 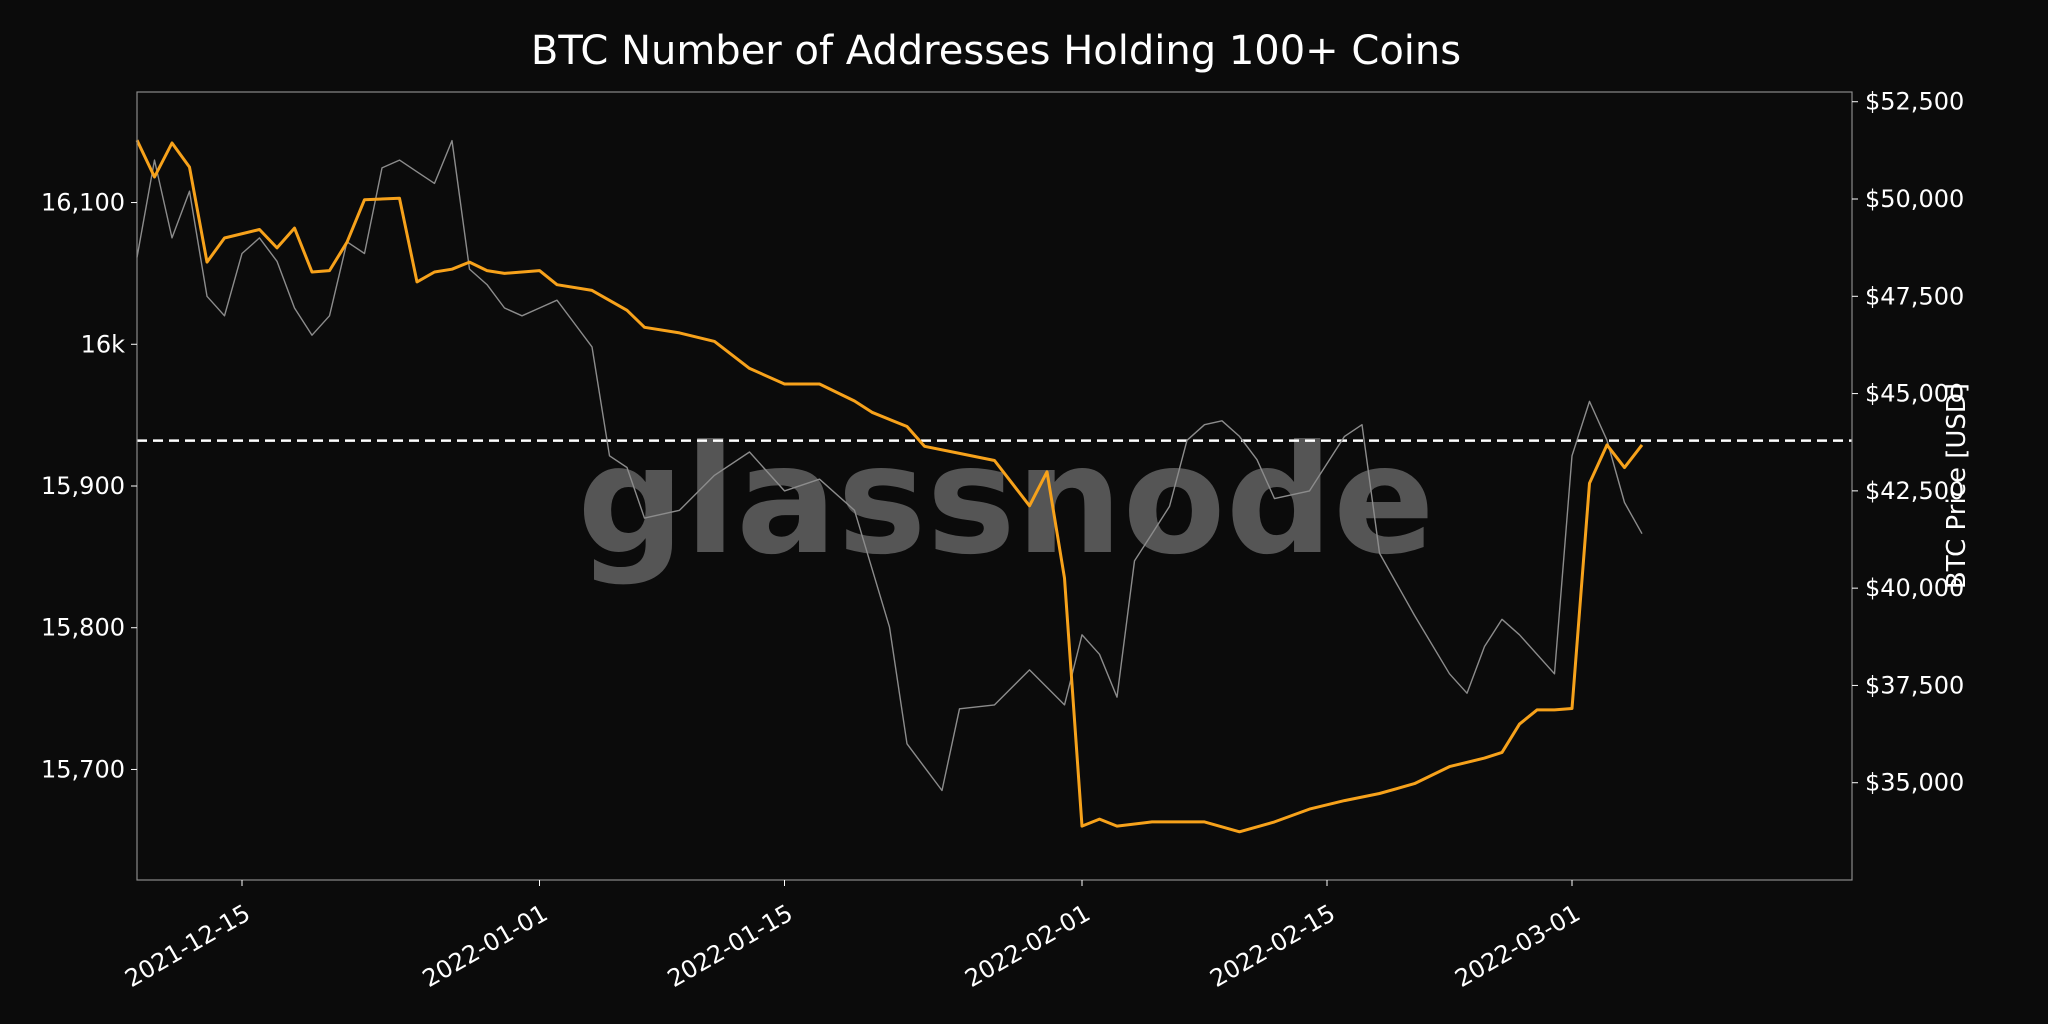 I want to click on left-tick-label: 15,900, so click(x=83, y=486).